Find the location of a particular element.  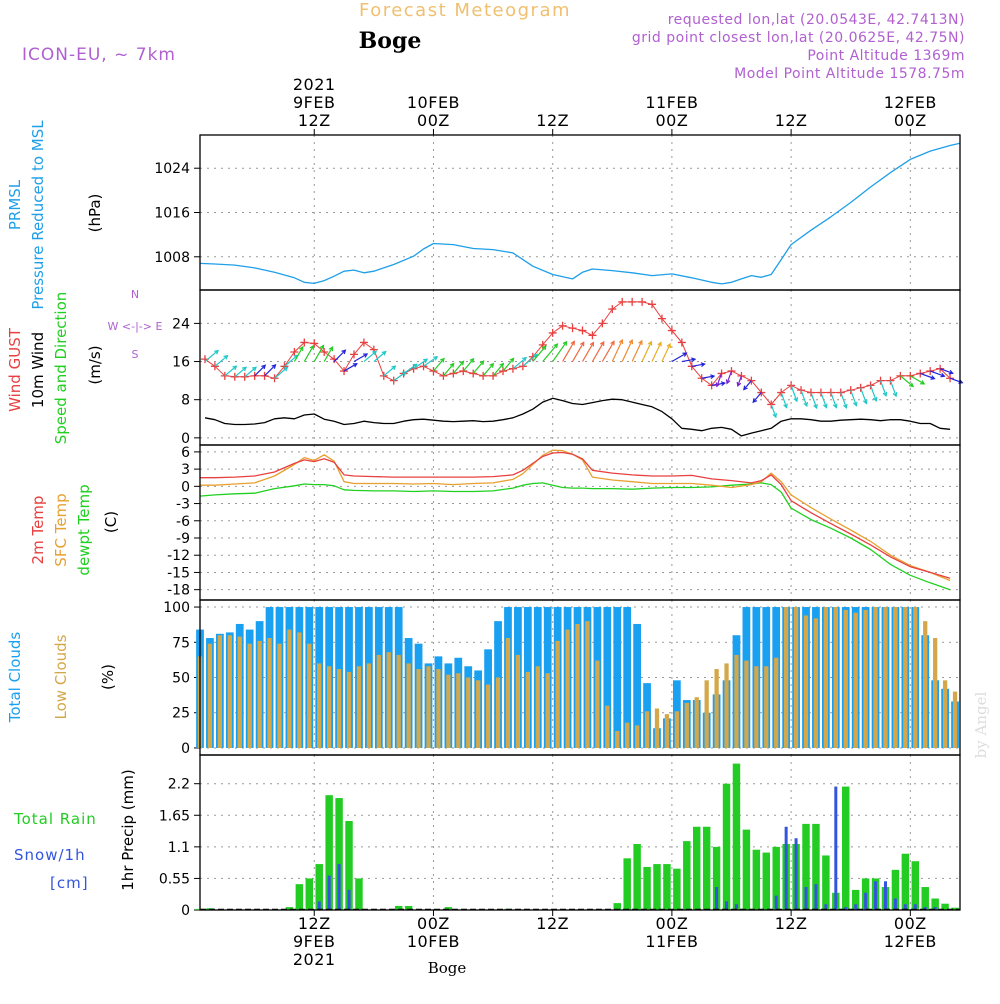

low-clouds-label: Low Clouds is located at coordinates (61, 676).